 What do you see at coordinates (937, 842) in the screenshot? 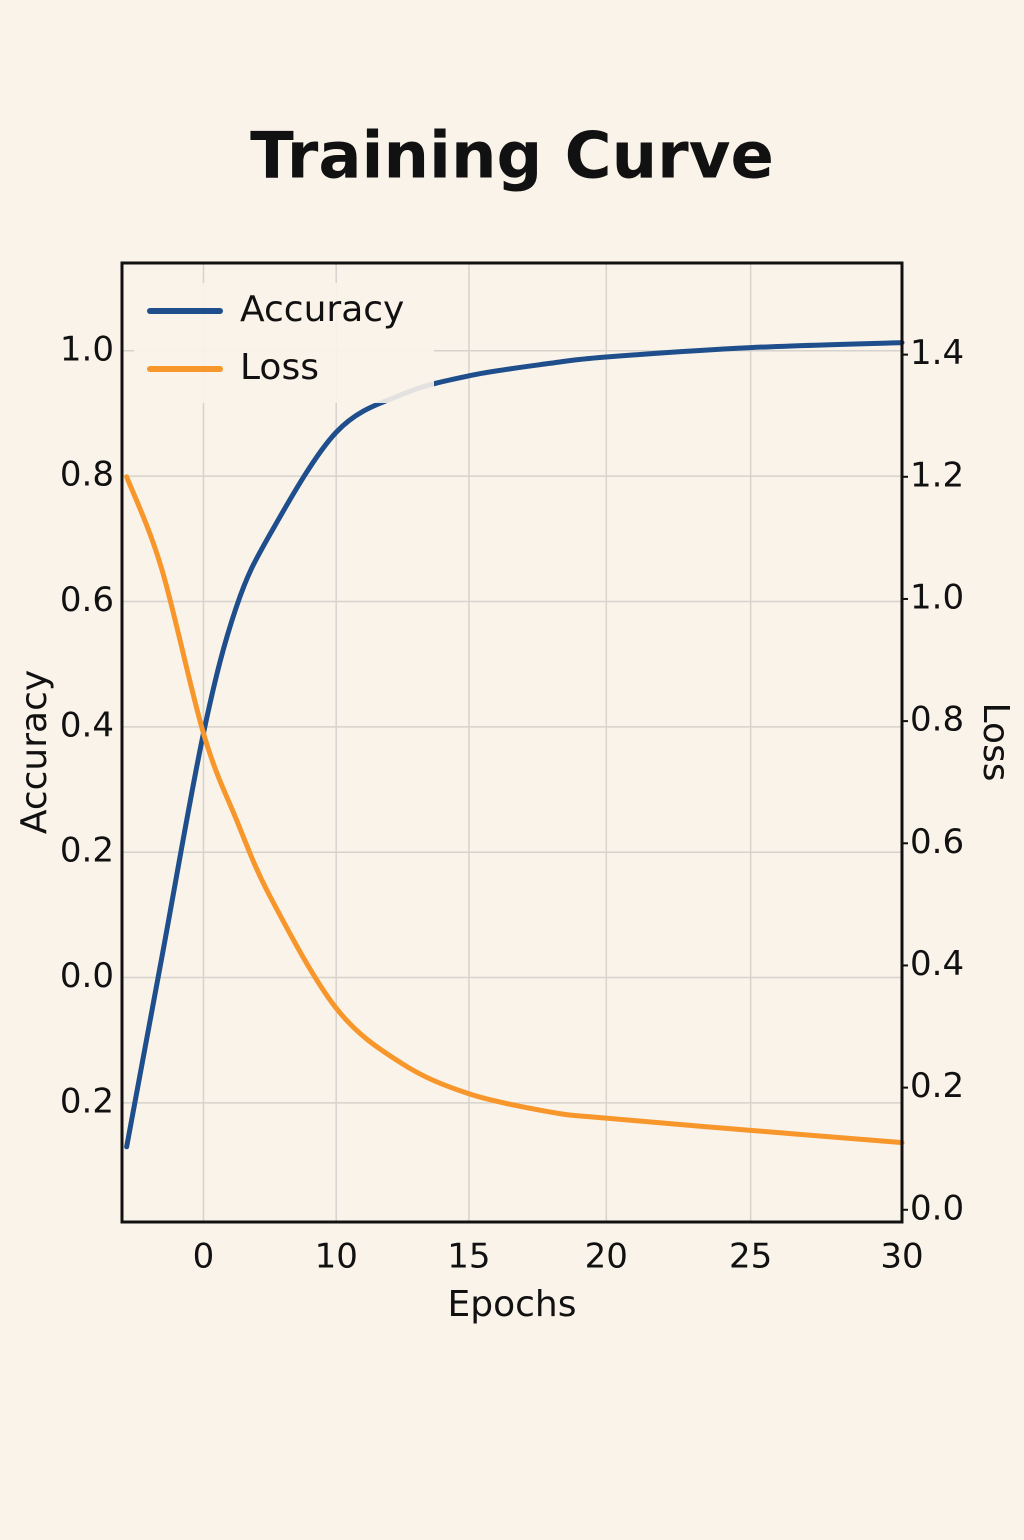
I see `y2-tick-label: 0.6` at bounding box center [937, 842].